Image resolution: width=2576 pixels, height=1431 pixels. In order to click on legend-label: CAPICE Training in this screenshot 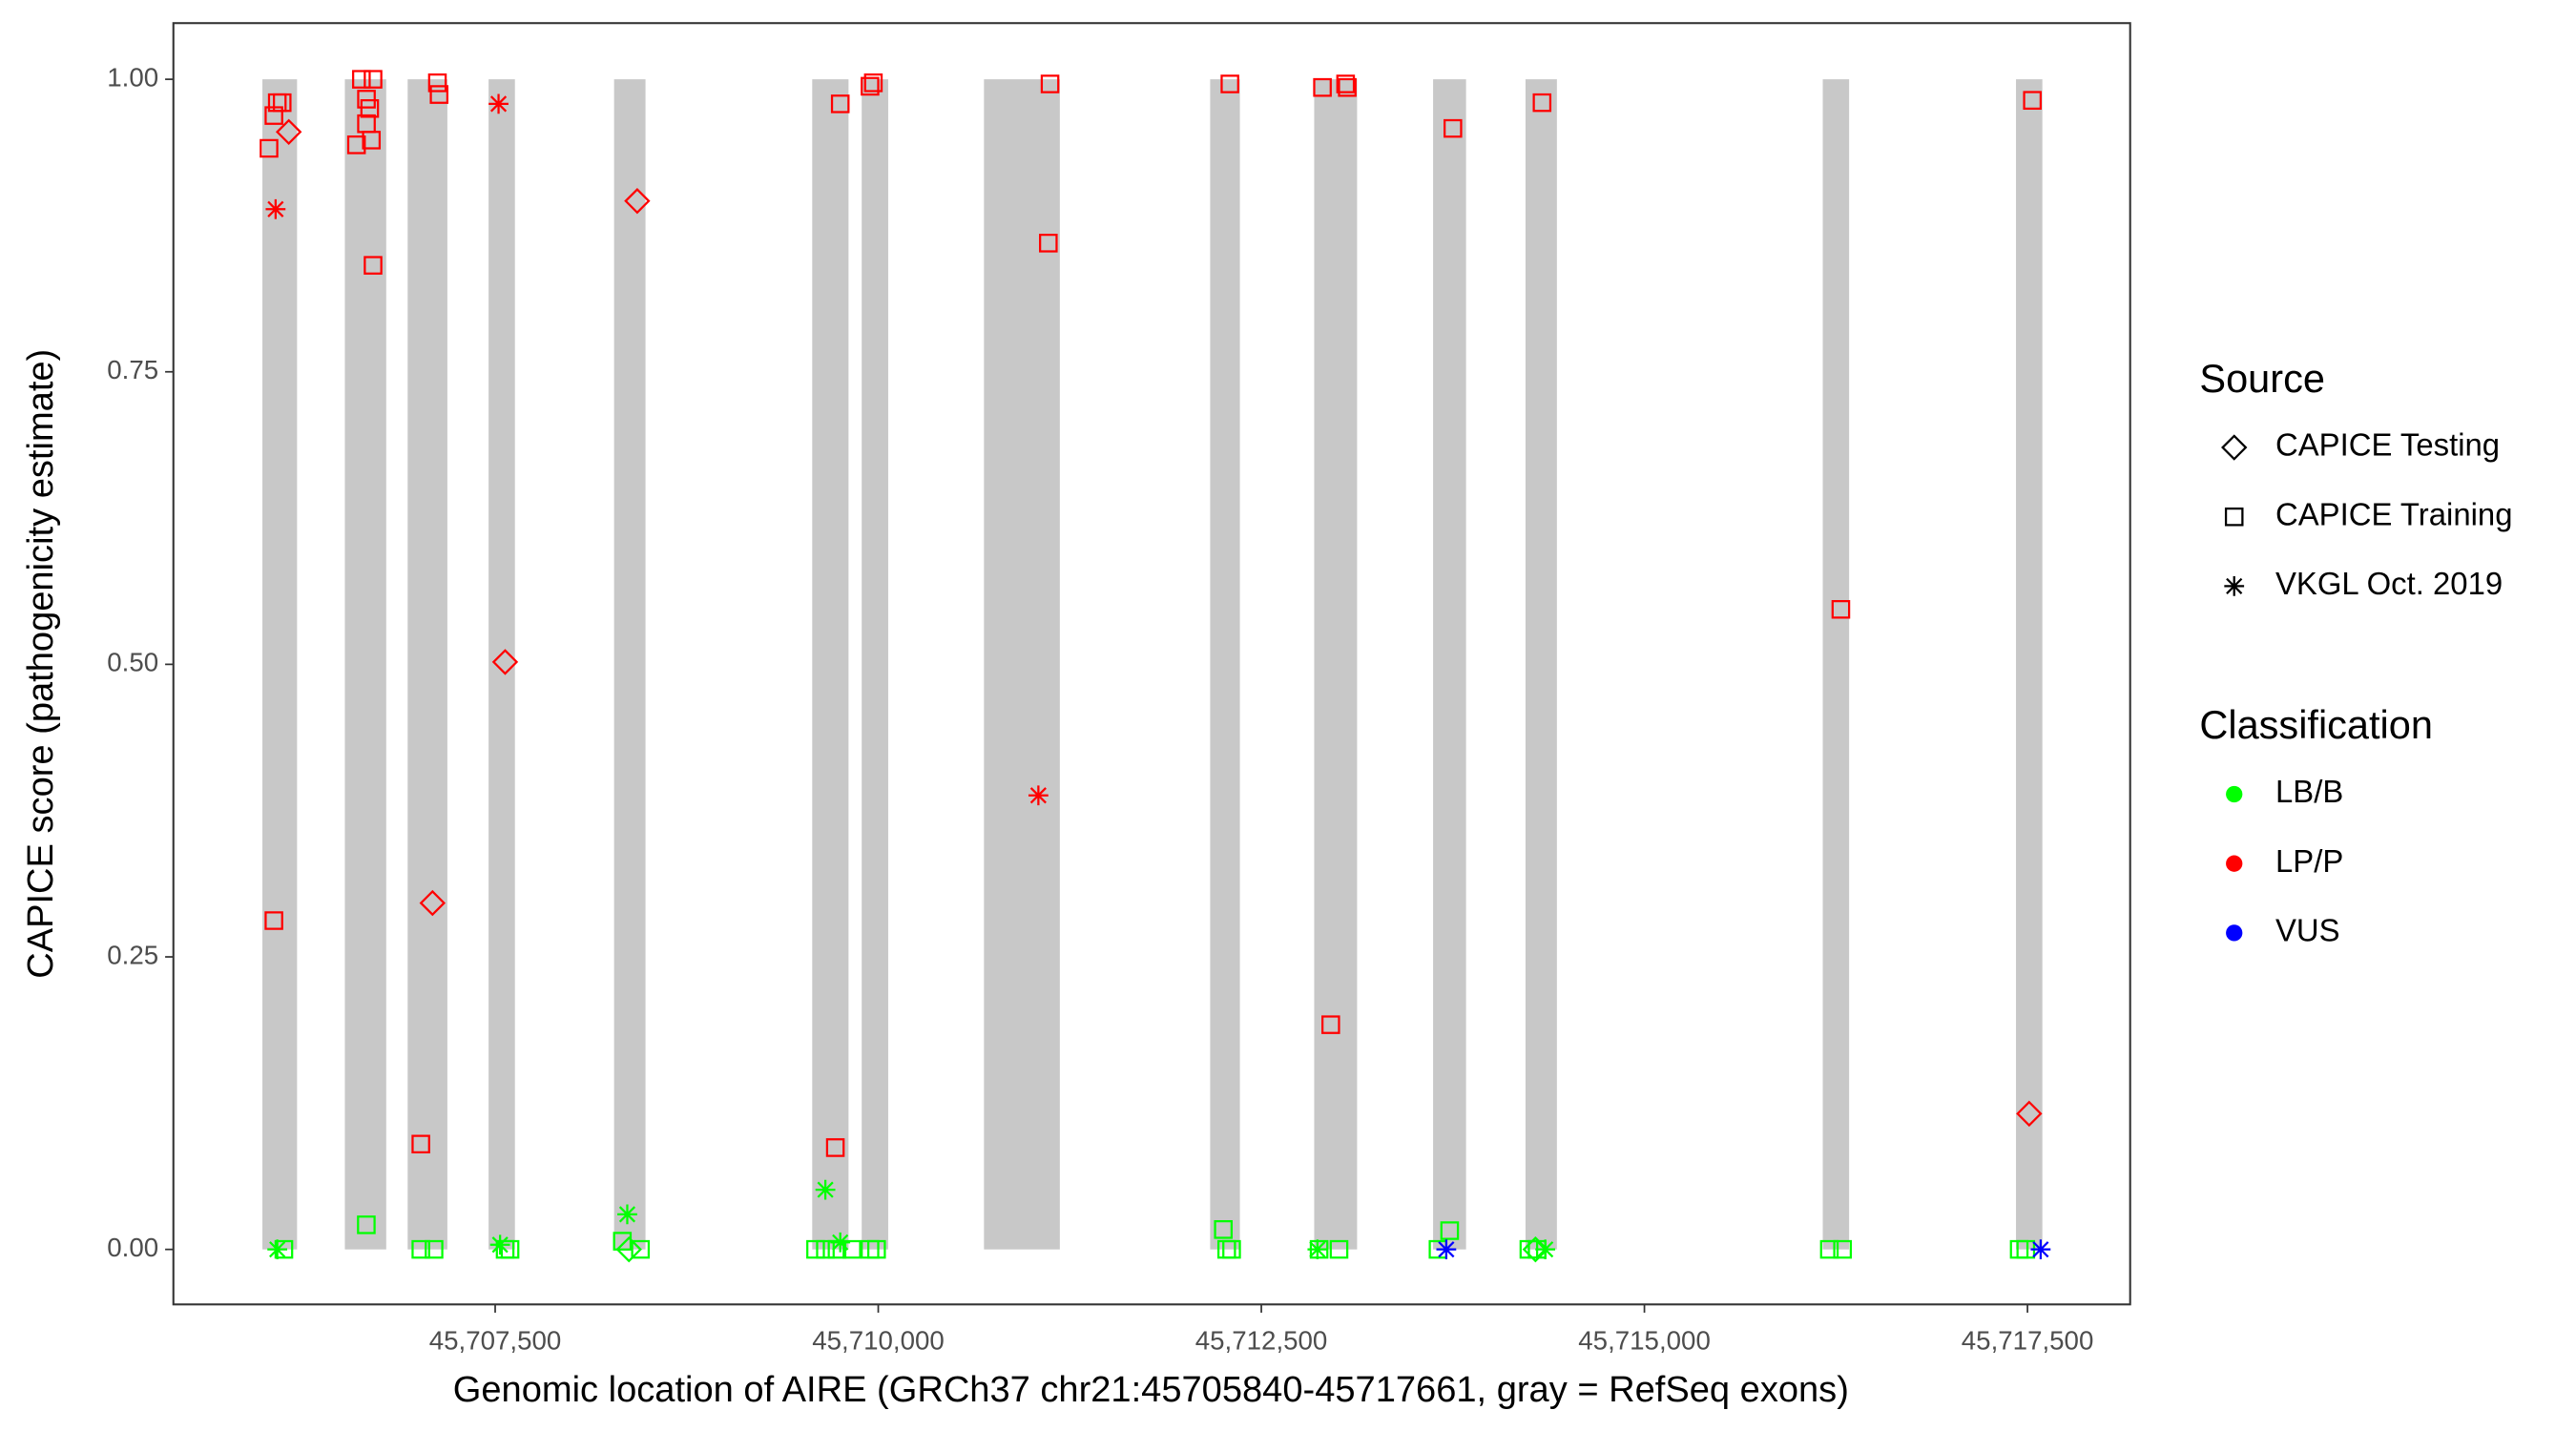, I will do `click(2394, 513)`.